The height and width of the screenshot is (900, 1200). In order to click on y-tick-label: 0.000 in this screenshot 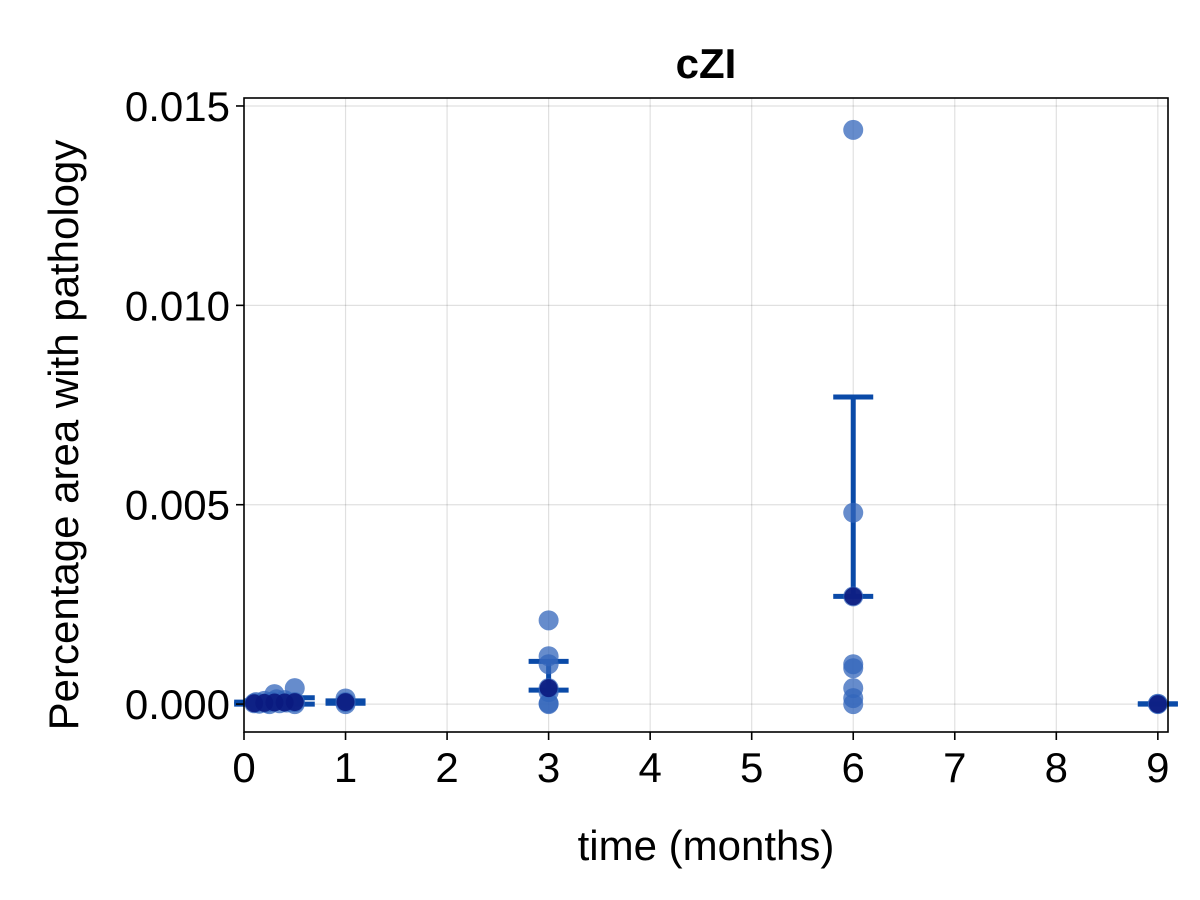, I will do `click(177, 704)`.